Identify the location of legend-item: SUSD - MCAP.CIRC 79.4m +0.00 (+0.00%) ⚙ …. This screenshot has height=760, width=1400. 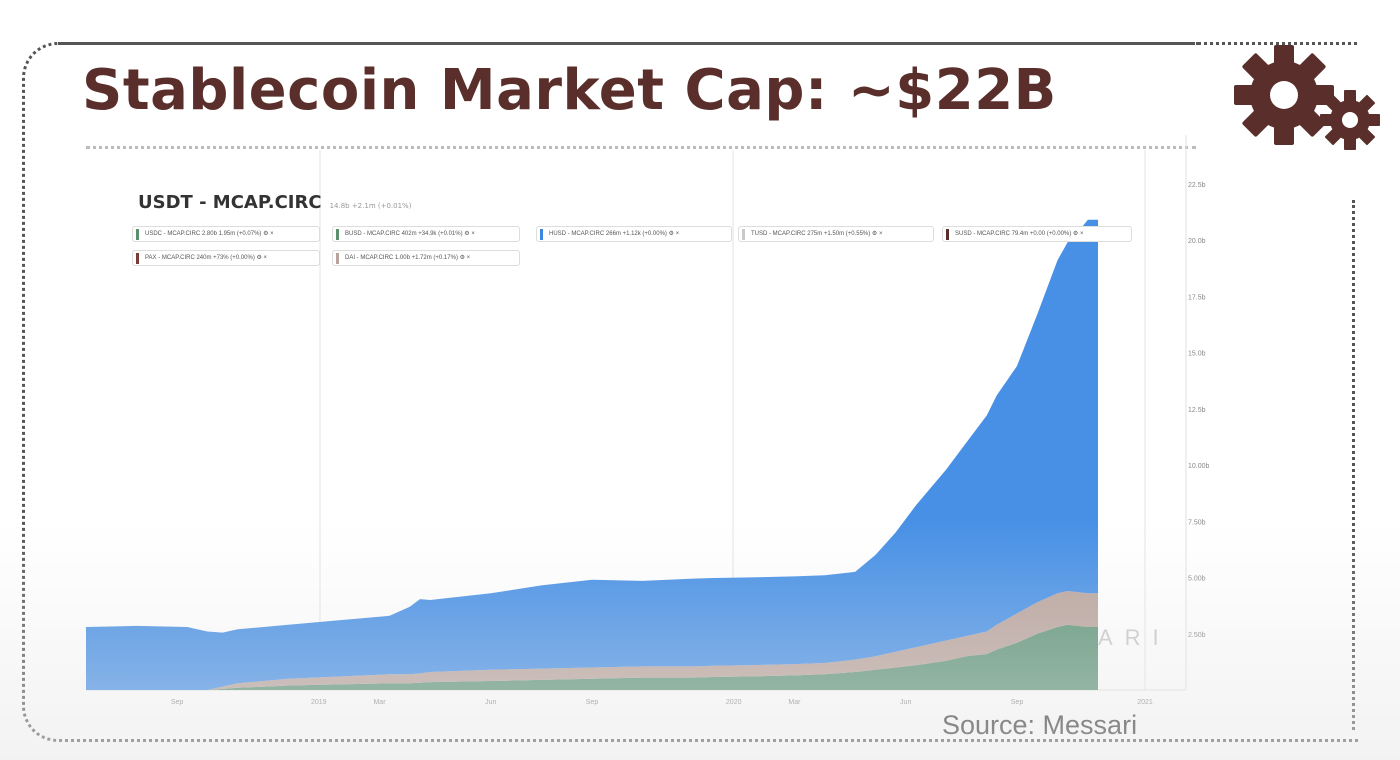
(1037, 234).